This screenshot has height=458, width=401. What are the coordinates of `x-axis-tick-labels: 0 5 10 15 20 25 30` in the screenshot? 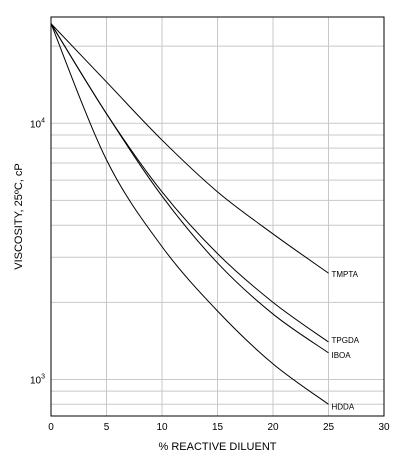 It's located at (219, 427).